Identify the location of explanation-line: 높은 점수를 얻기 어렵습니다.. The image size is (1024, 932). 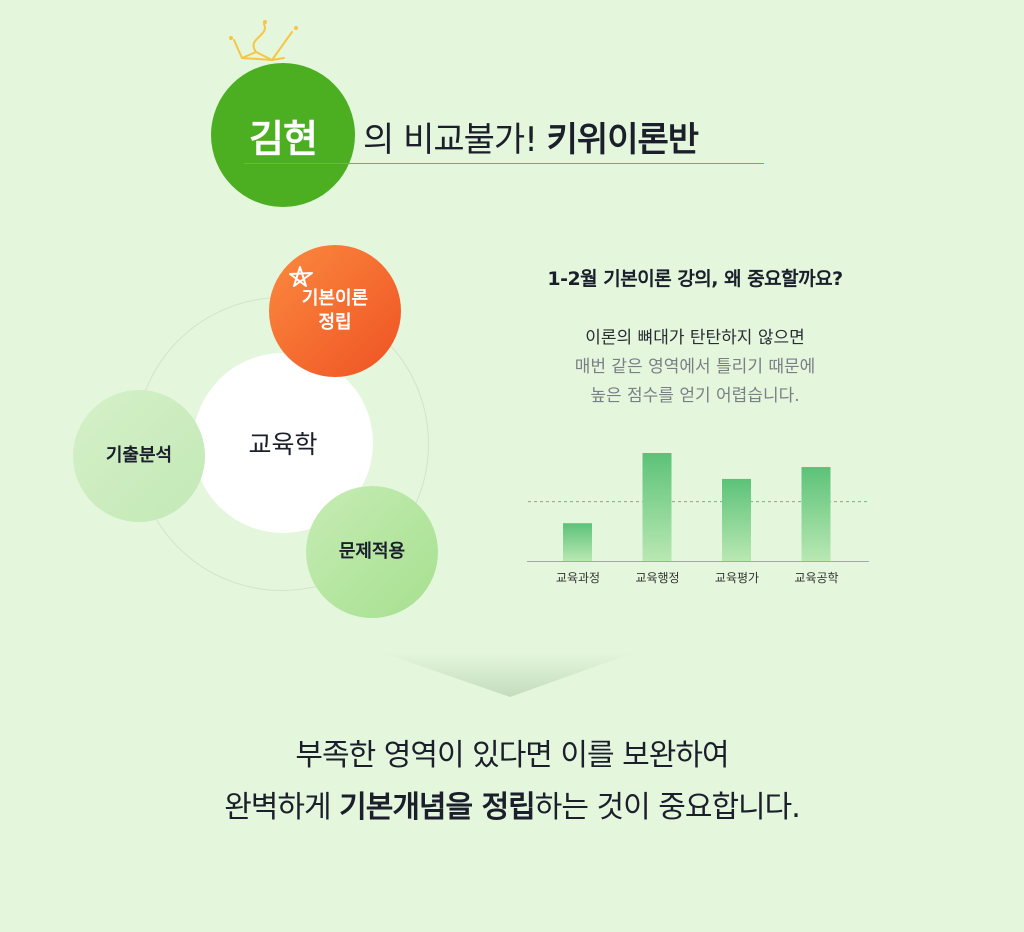
(695, 396).